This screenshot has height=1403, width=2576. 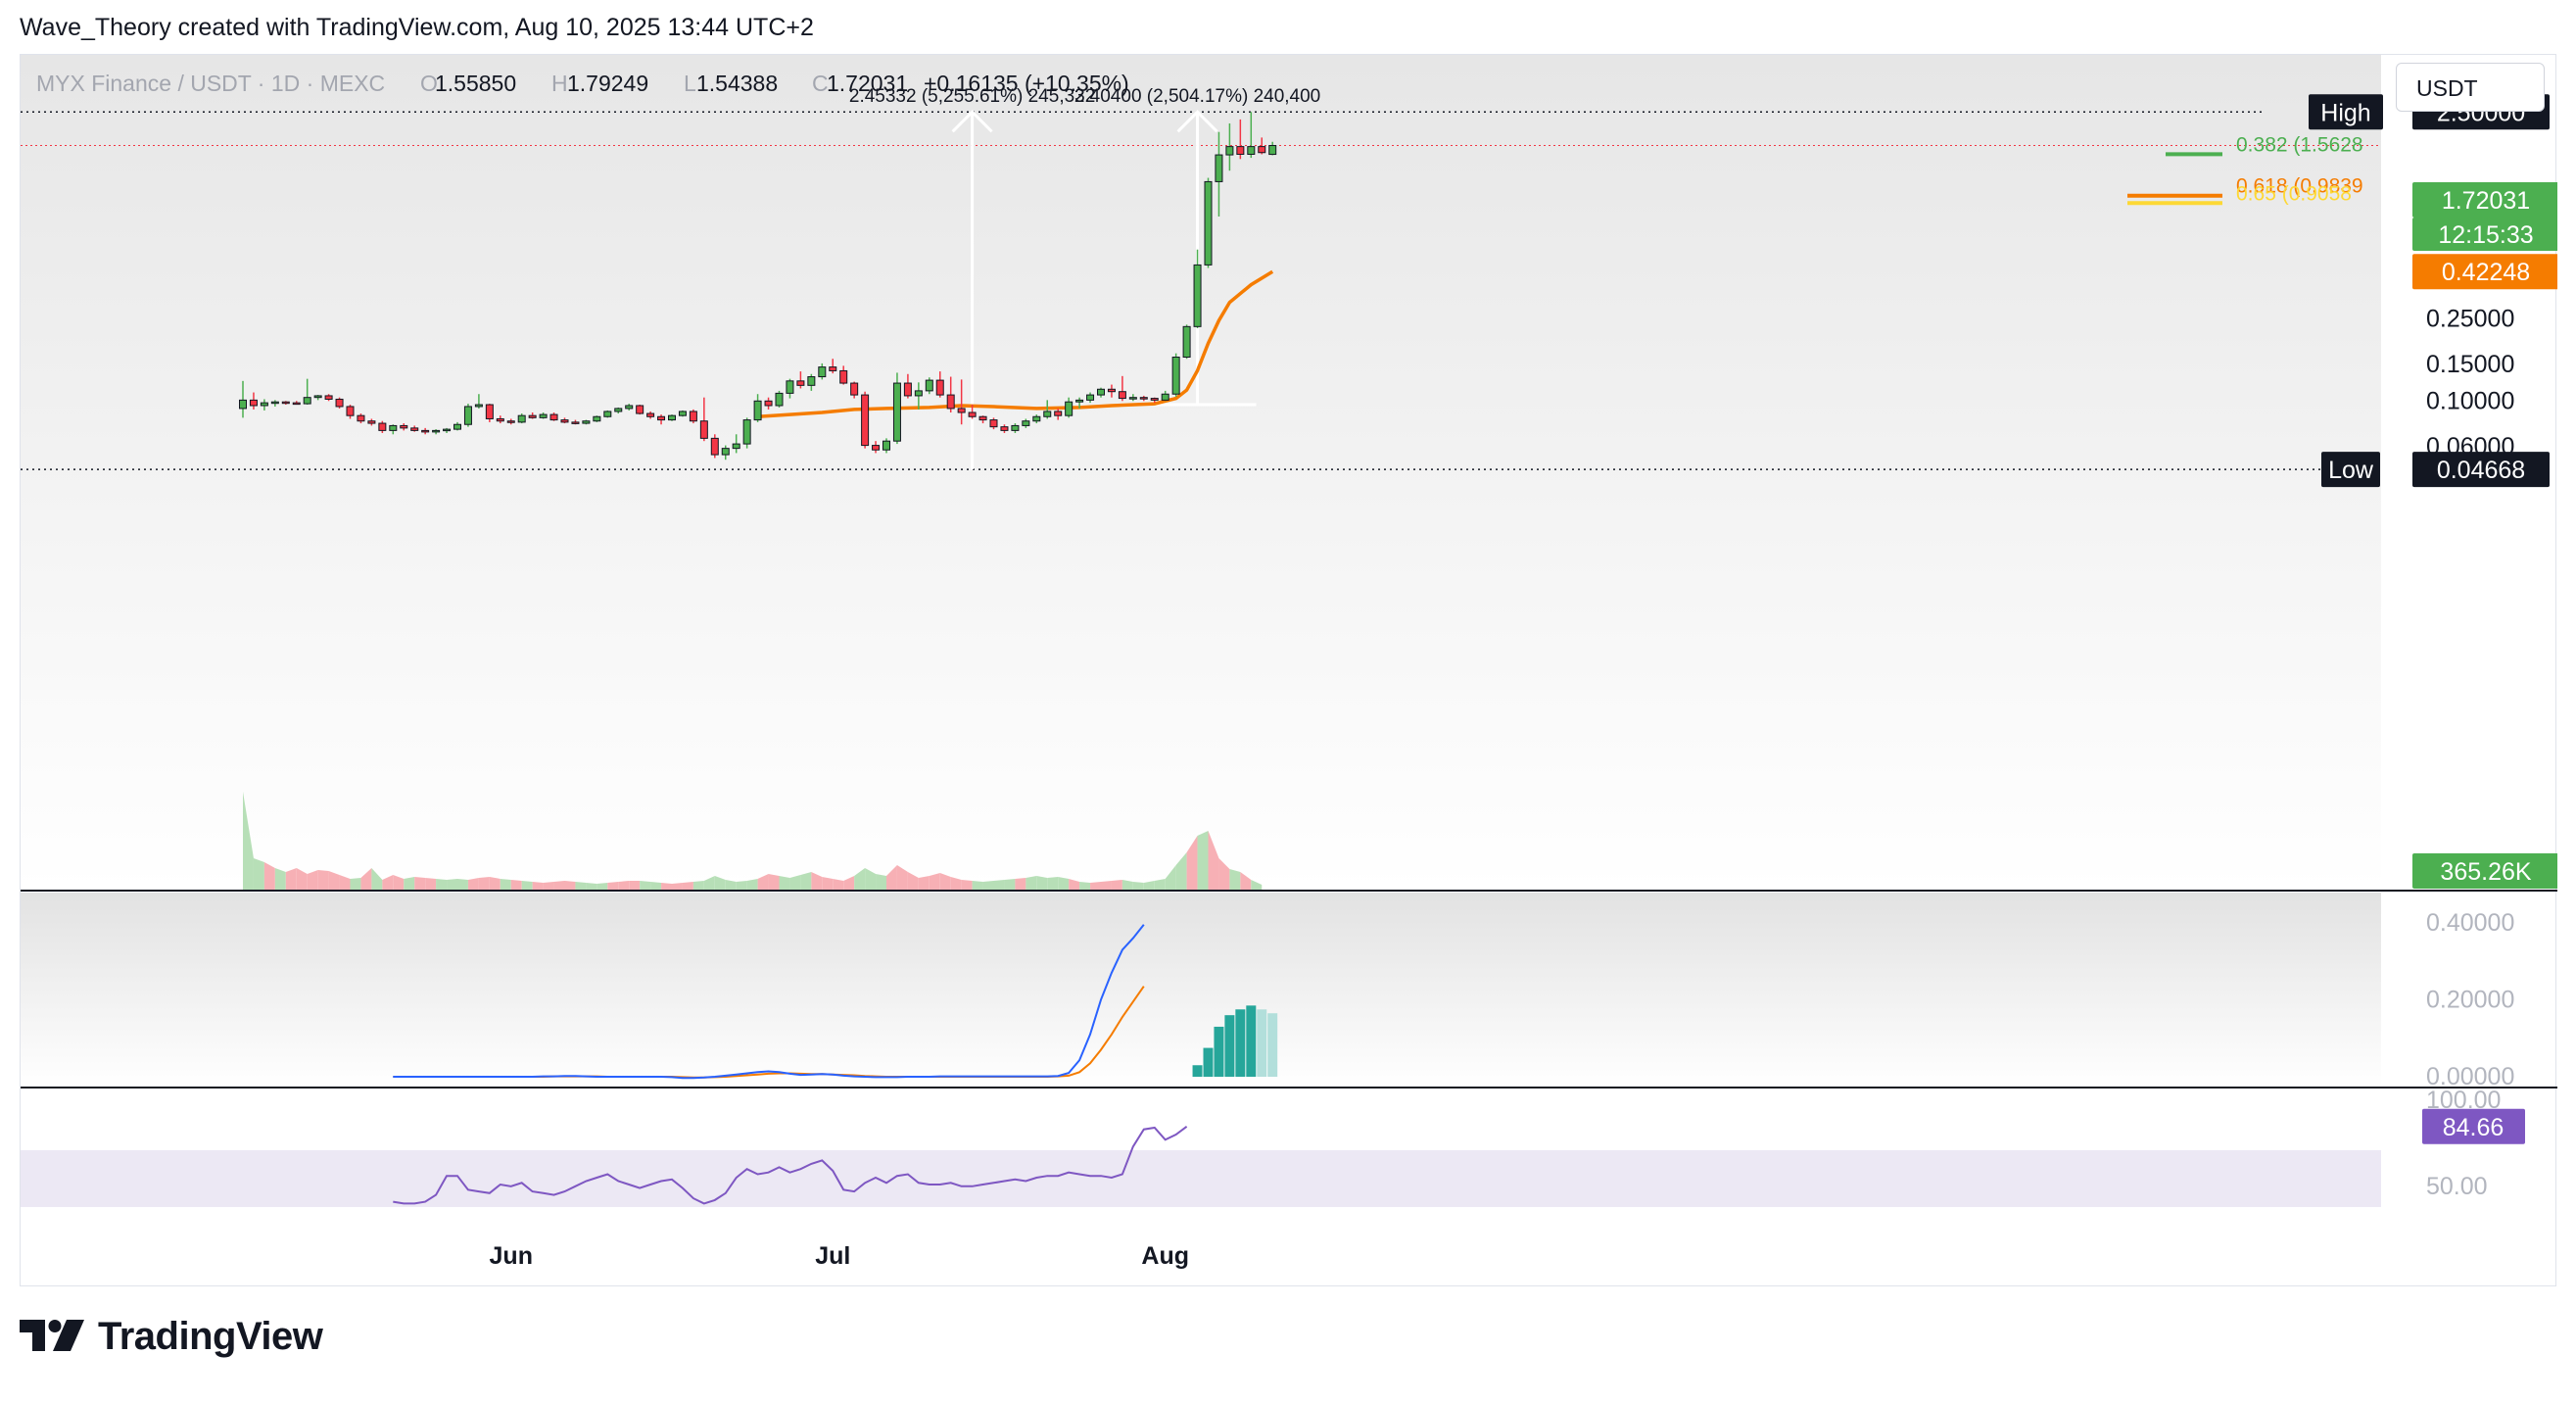 What do you see at coordinates (560, 83) in the screenshot?
I see `high-label-legend: H` at bounding box center [560, 83].